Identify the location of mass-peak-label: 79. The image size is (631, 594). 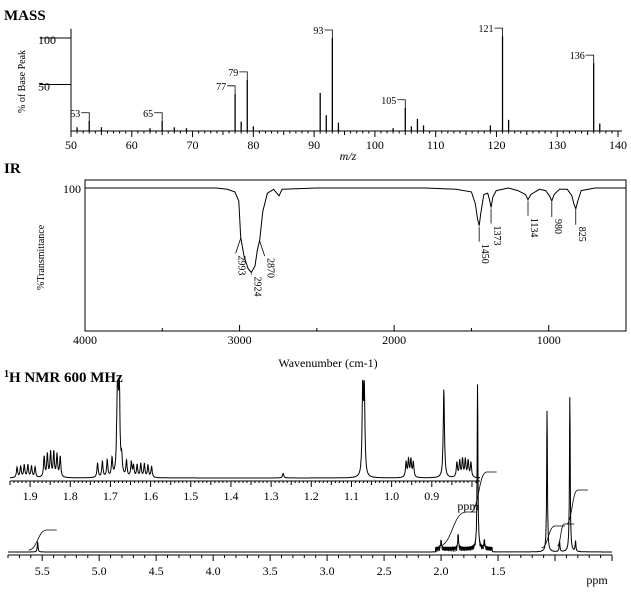
(233, 73).